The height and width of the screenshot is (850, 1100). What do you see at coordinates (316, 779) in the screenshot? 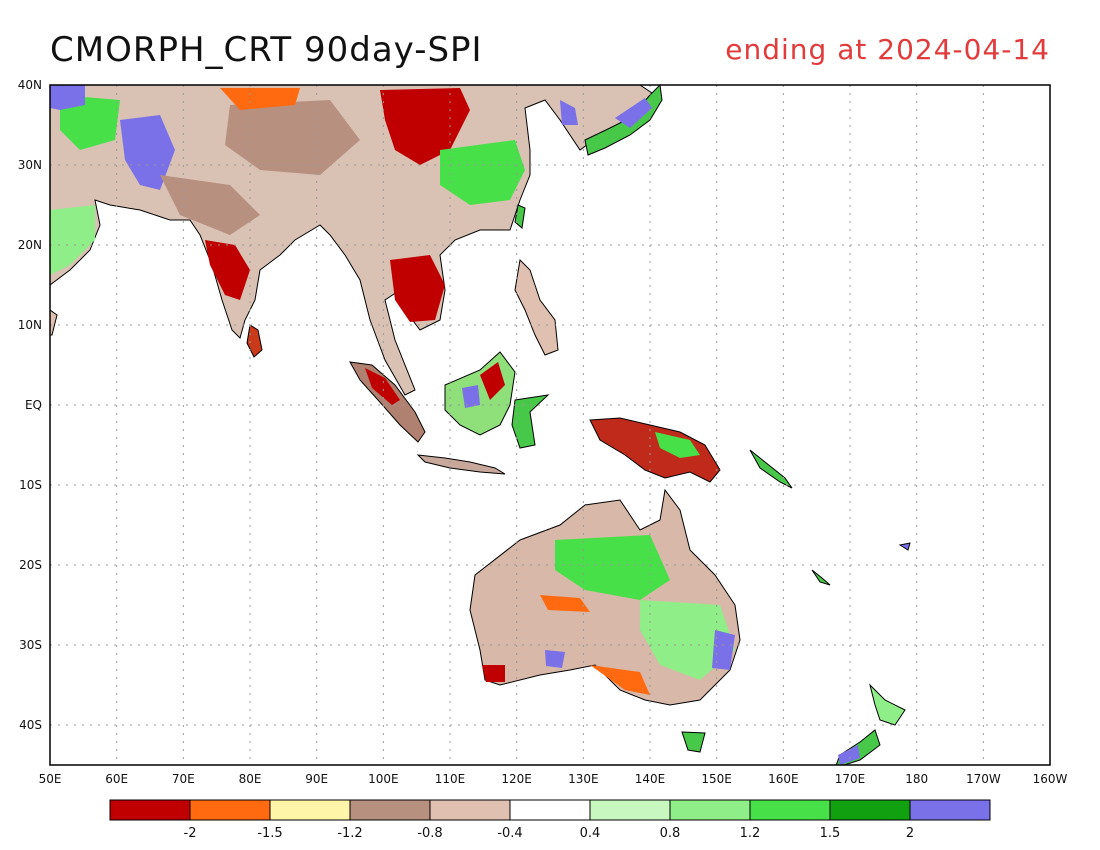
I see `lon-tick-label: 90E` at bounding box center [316, 779].